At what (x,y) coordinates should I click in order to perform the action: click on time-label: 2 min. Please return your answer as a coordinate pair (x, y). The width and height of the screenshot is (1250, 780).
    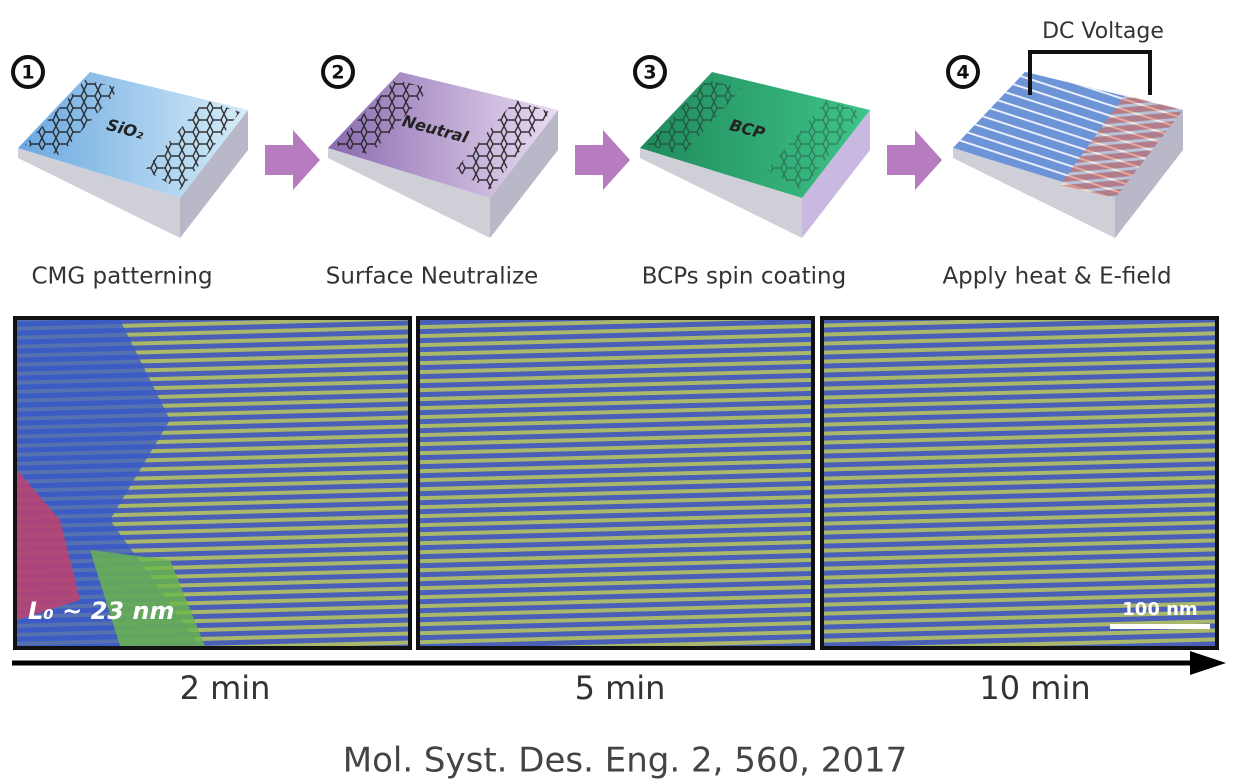
    Looking at the image, I should click on (225, 688).